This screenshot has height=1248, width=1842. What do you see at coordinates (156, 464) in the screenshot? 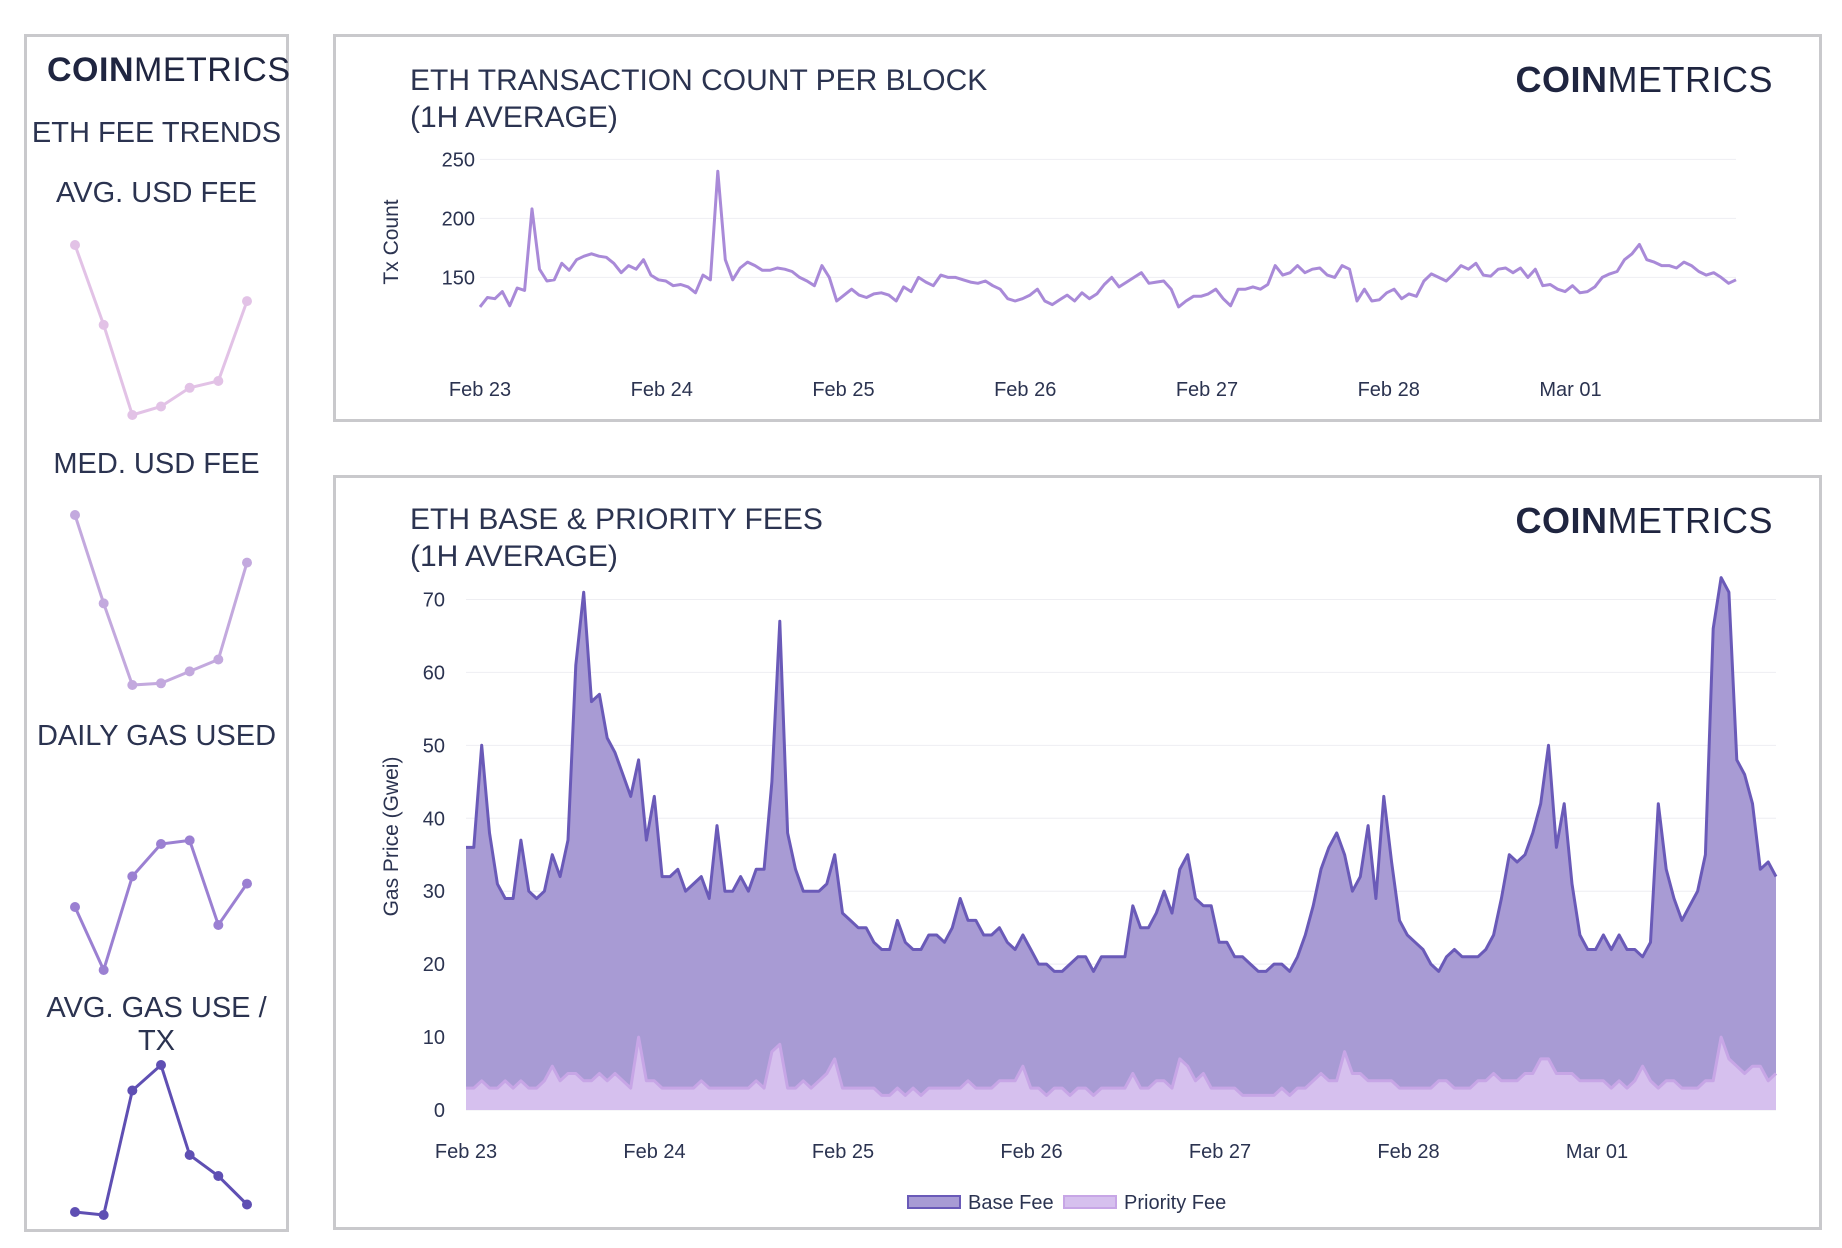
I see `sparkline-label-med-usd-fee: MED. USD FEE` at bounding box center [156, 464].